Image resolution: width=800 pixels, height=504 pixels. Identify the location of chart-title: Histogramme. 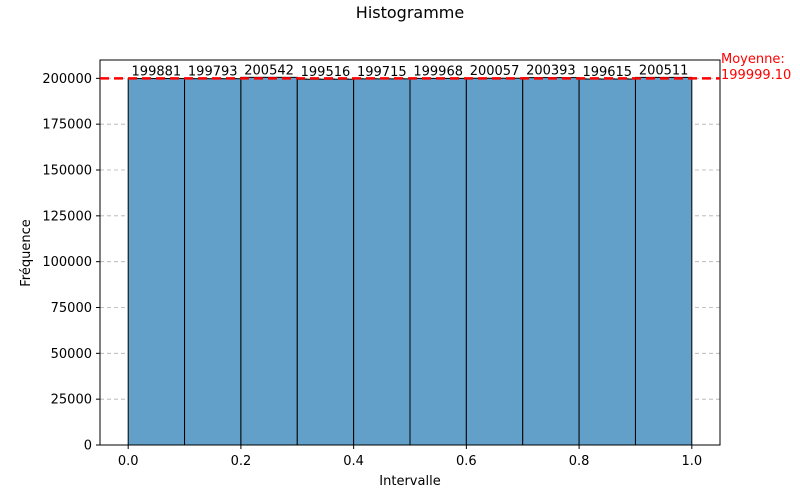
(410, 12).